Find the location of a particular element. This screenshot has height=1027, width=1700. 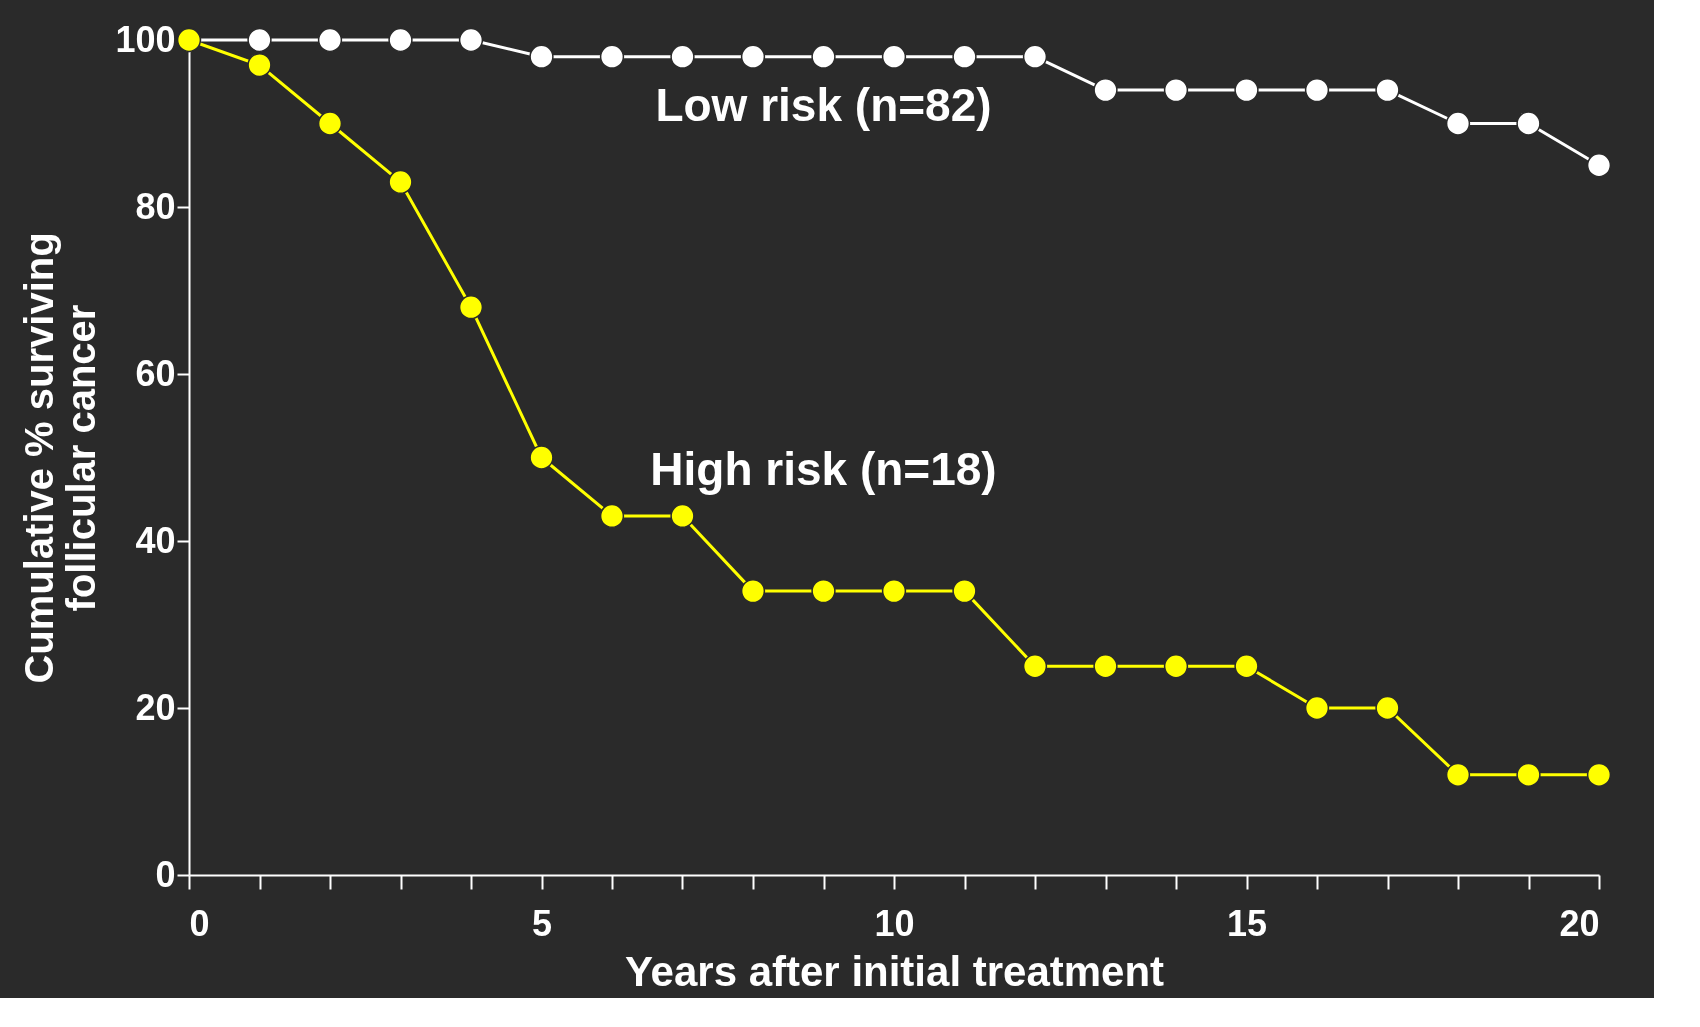

y-tick-label: 60 is located at coordinates (155, 373).